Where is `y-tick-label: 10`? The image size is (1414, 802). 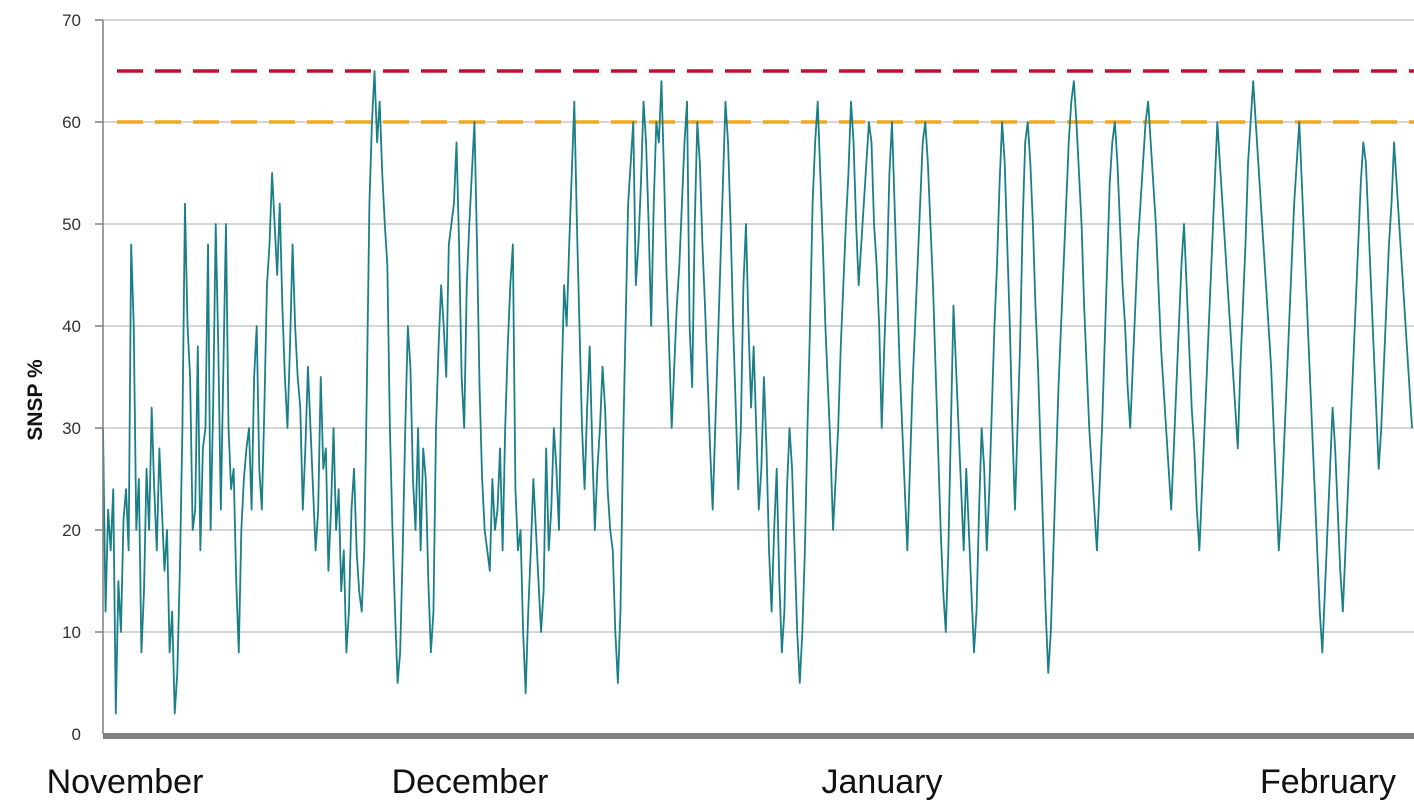
y-tick-label: 10 is located at coordinates (71, 632).